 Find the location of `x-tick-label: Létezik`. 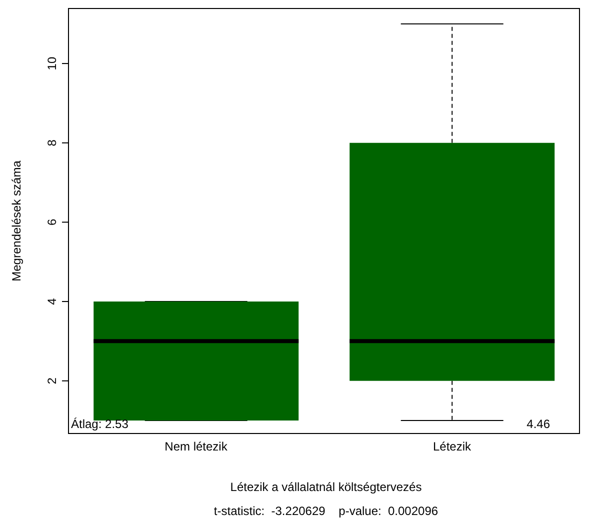

x-tick-label: Létezik is located at coordinates (452, 447).